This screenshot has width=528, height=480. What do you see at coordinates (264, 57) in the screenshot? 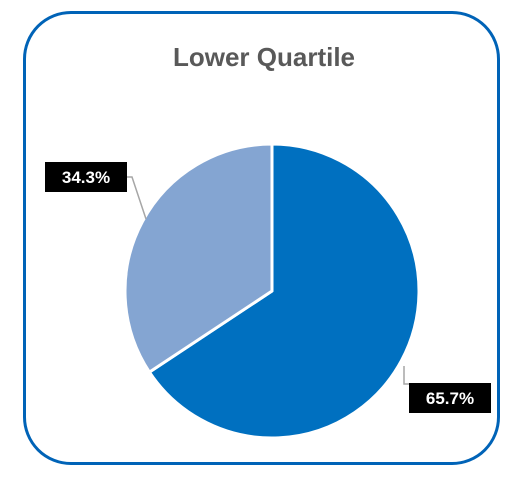
I see `chart-title: Lower Quartile` at bounding box center [264, 57].